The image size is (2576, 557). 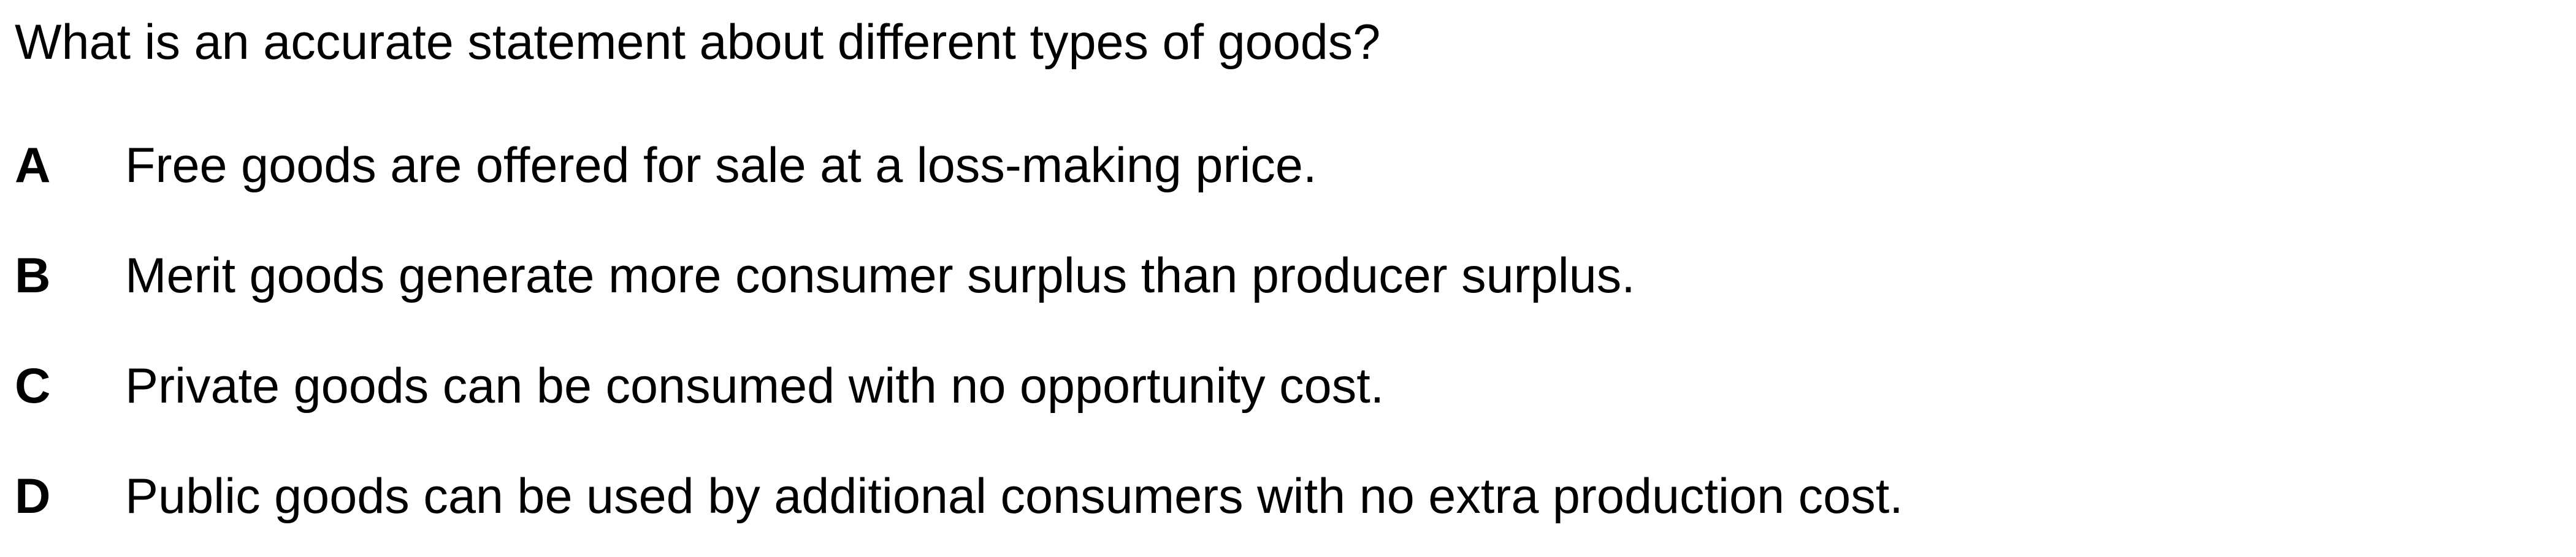 I want to click on option-letter: D, so click(x=33, y=496).